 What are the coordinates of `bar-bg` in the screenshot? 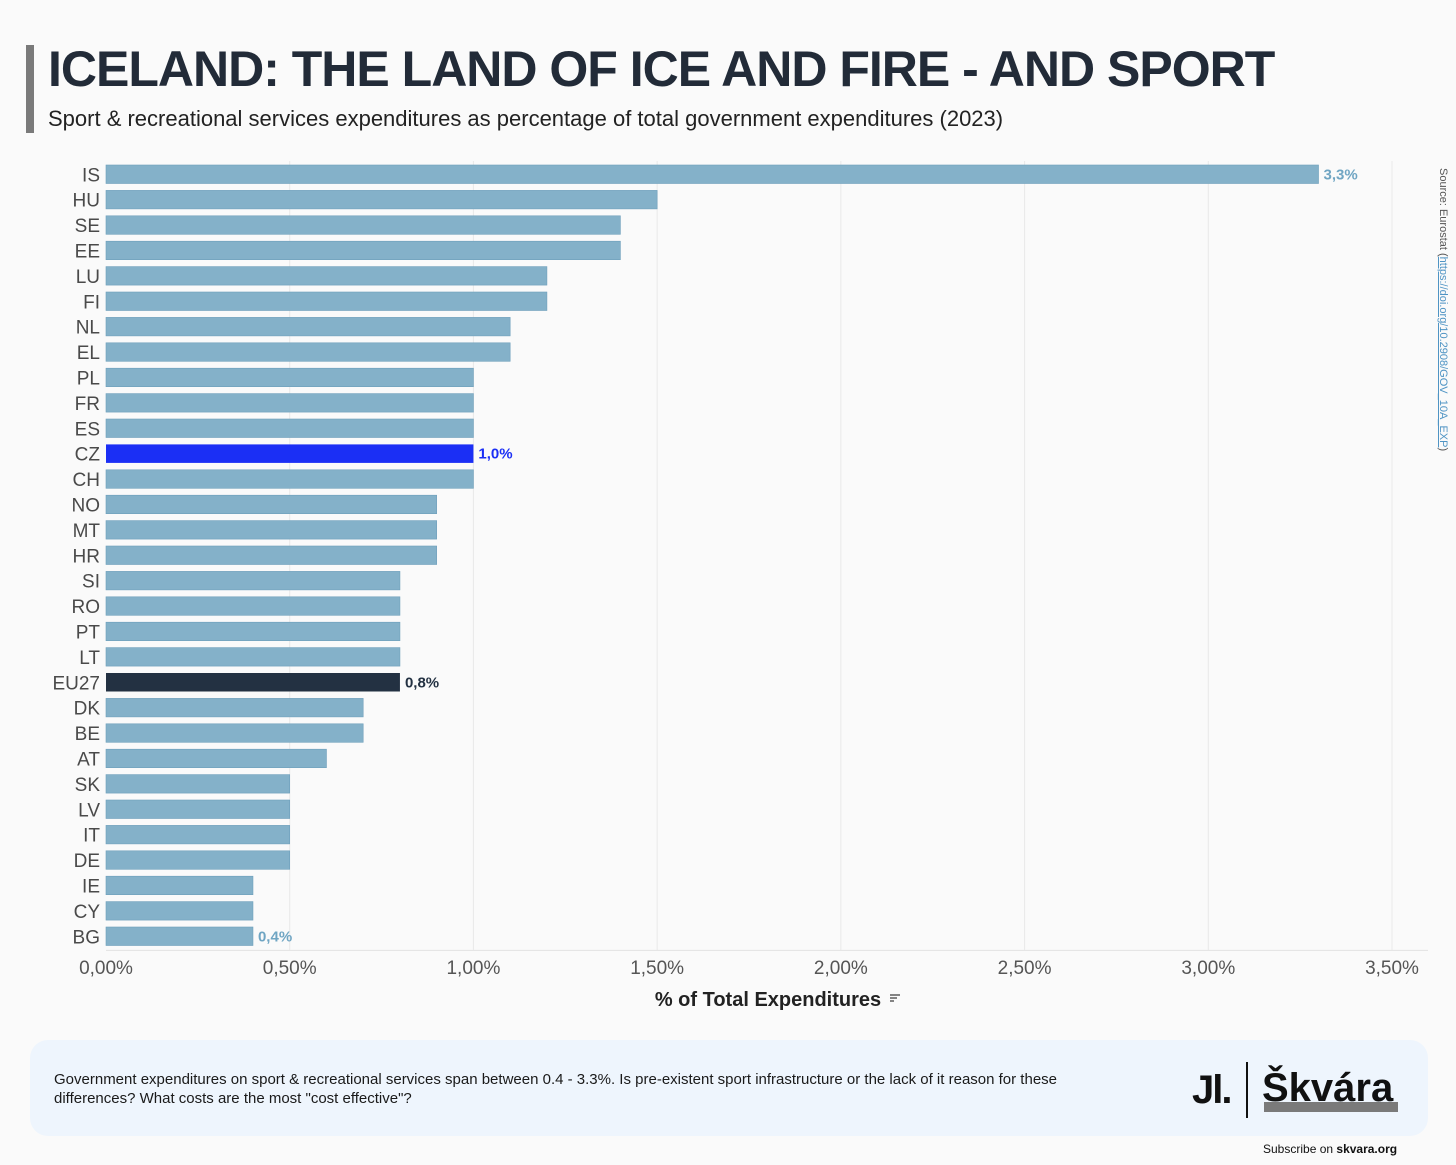 It's located at (179, 936).